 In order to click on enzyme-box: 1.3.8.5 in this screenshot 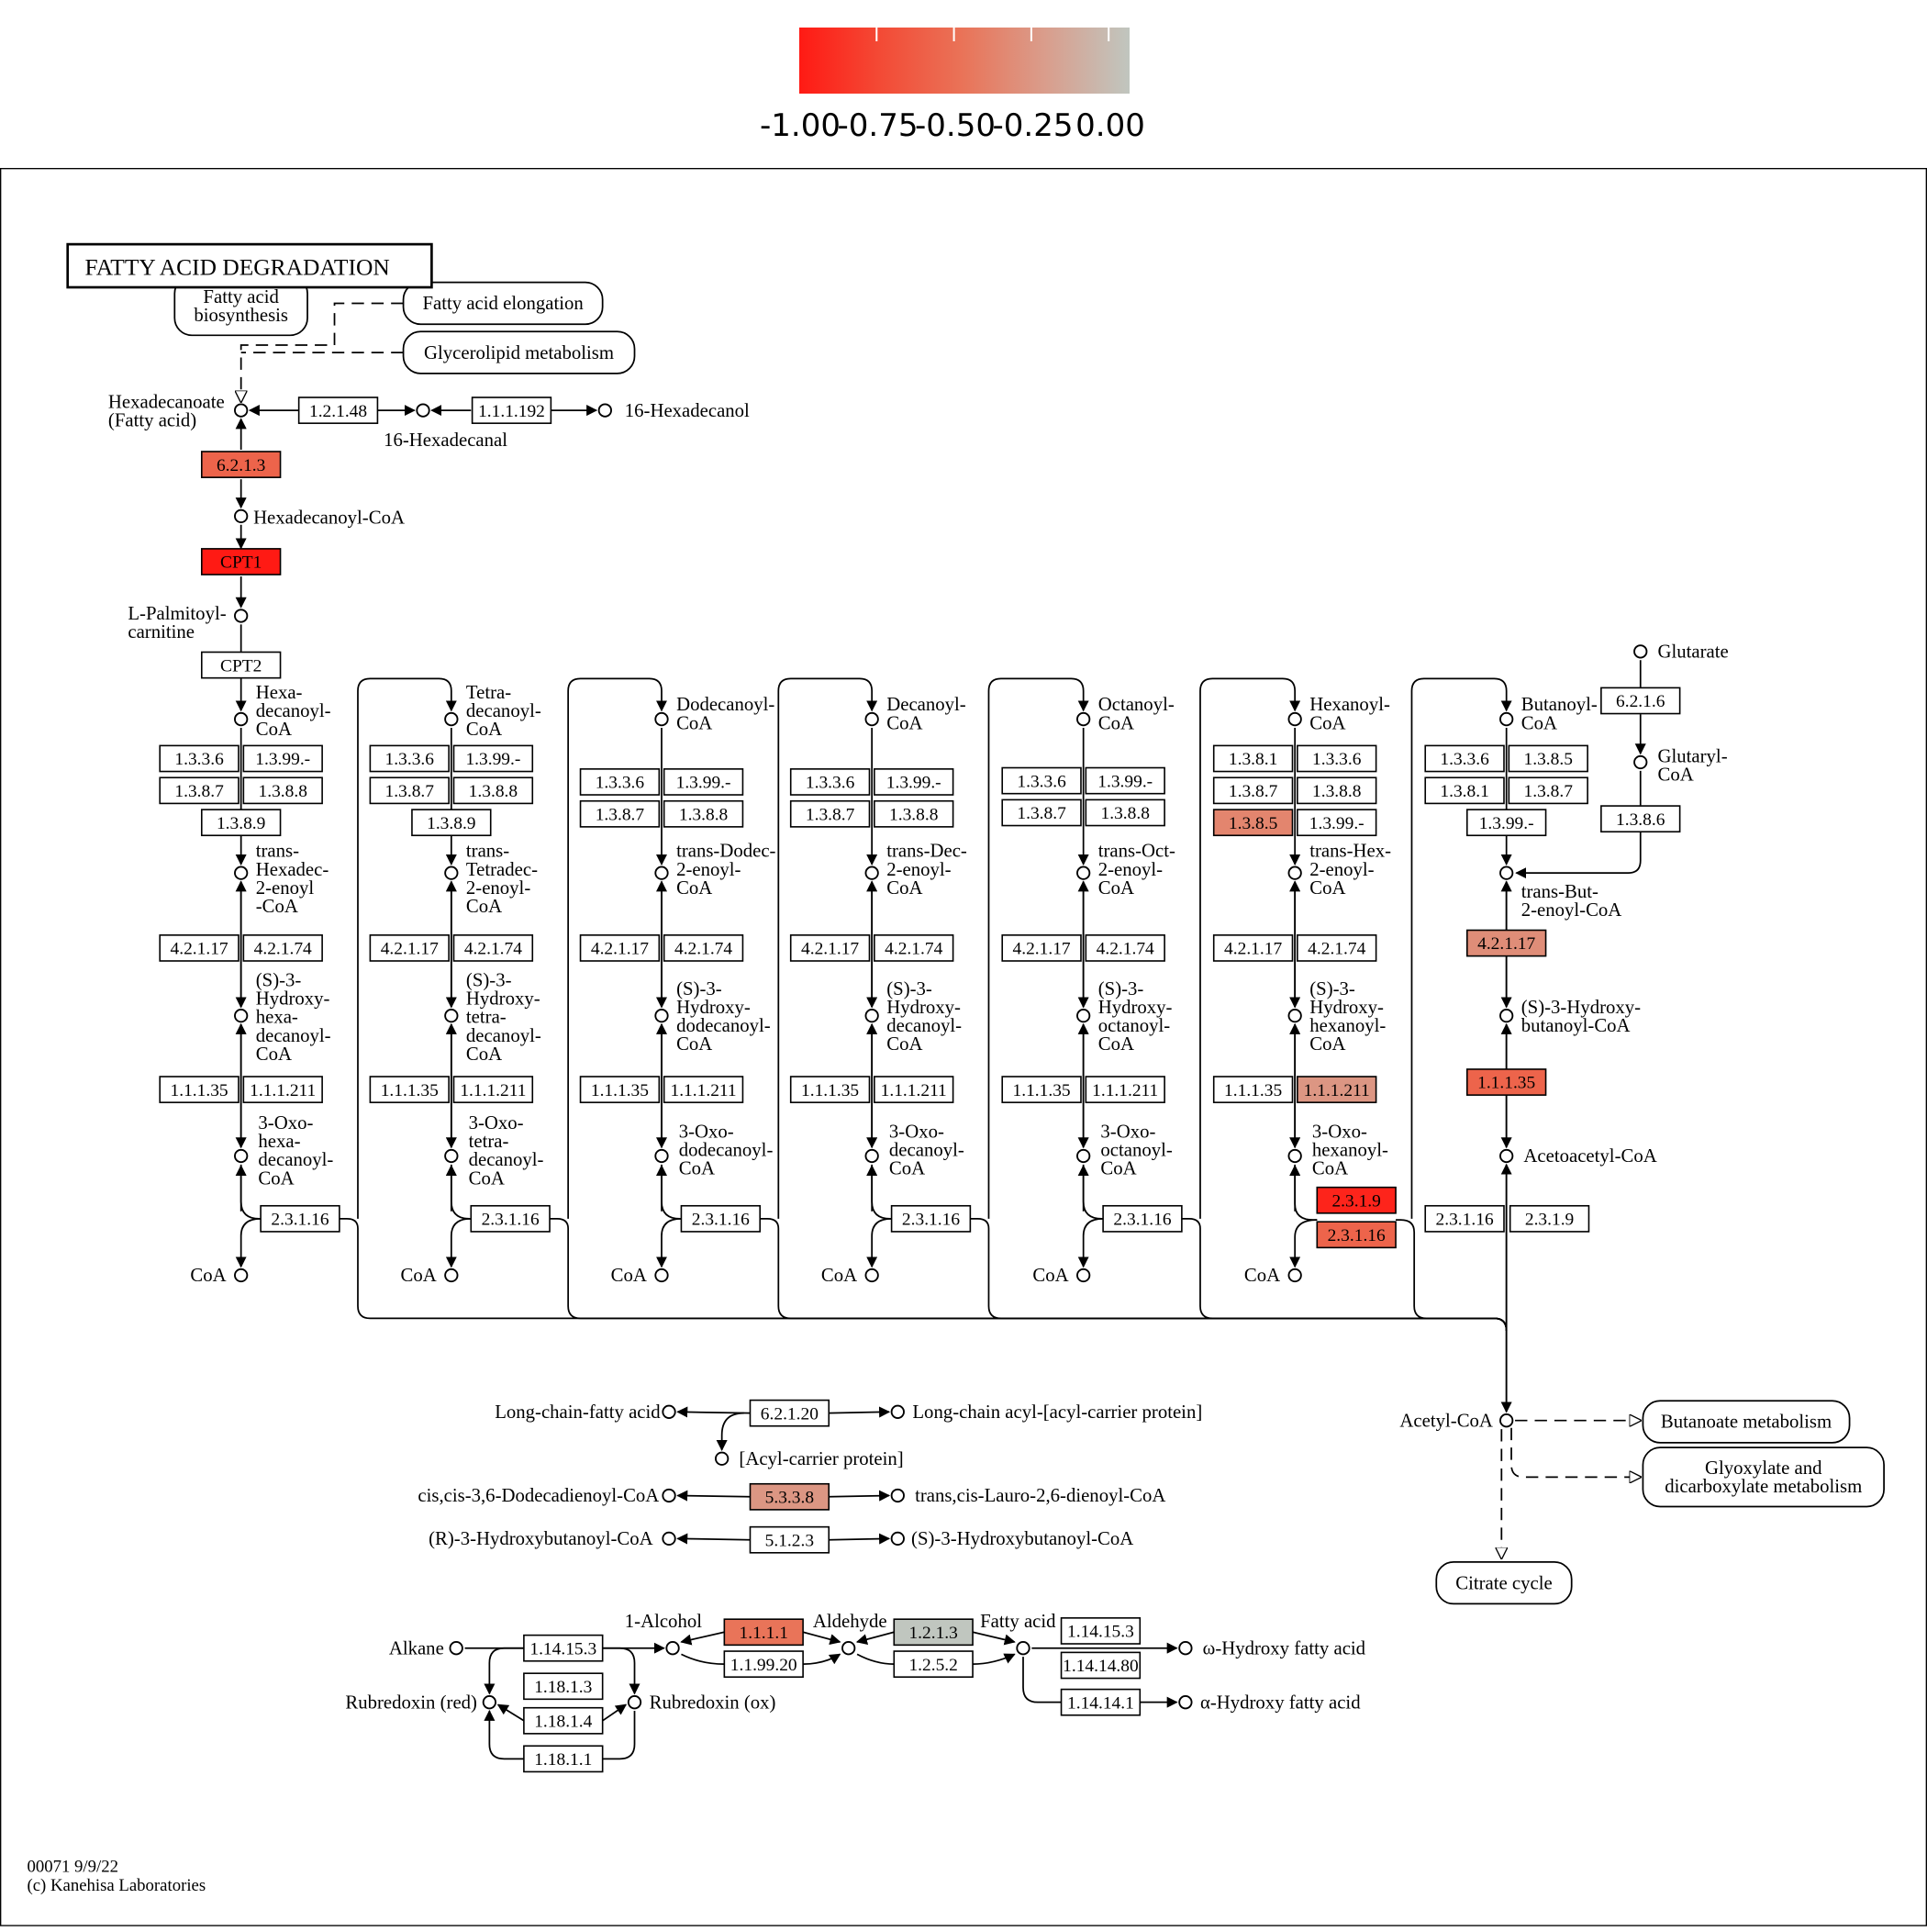, I will do `click(1548, 758)`.